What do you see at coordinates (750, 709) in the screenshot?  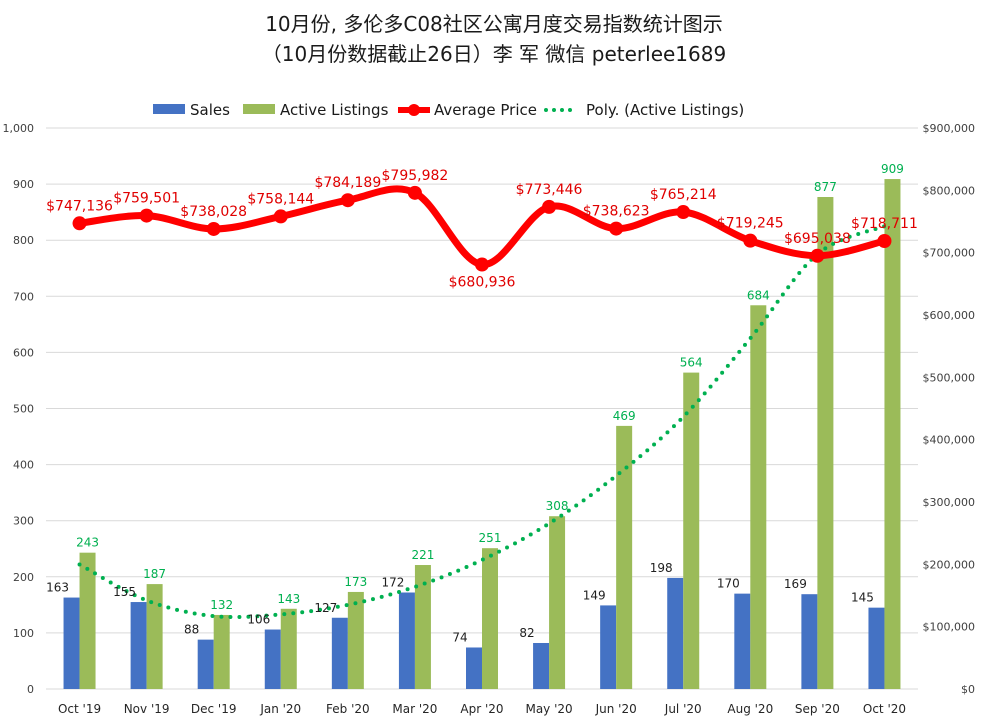 I see `x-tick-label: Aug '20` at bounding box center [750, 709].